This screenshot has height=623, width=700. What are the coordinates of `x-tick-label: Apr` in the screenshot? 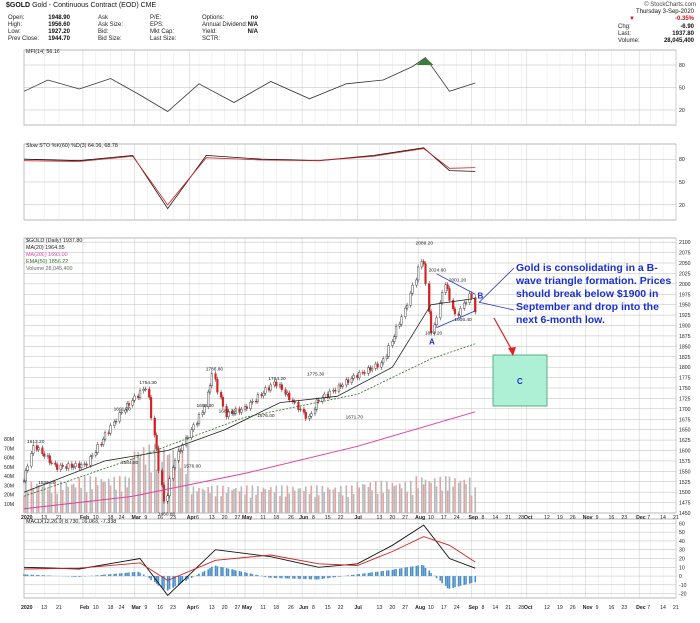 It's located at (191, 518).